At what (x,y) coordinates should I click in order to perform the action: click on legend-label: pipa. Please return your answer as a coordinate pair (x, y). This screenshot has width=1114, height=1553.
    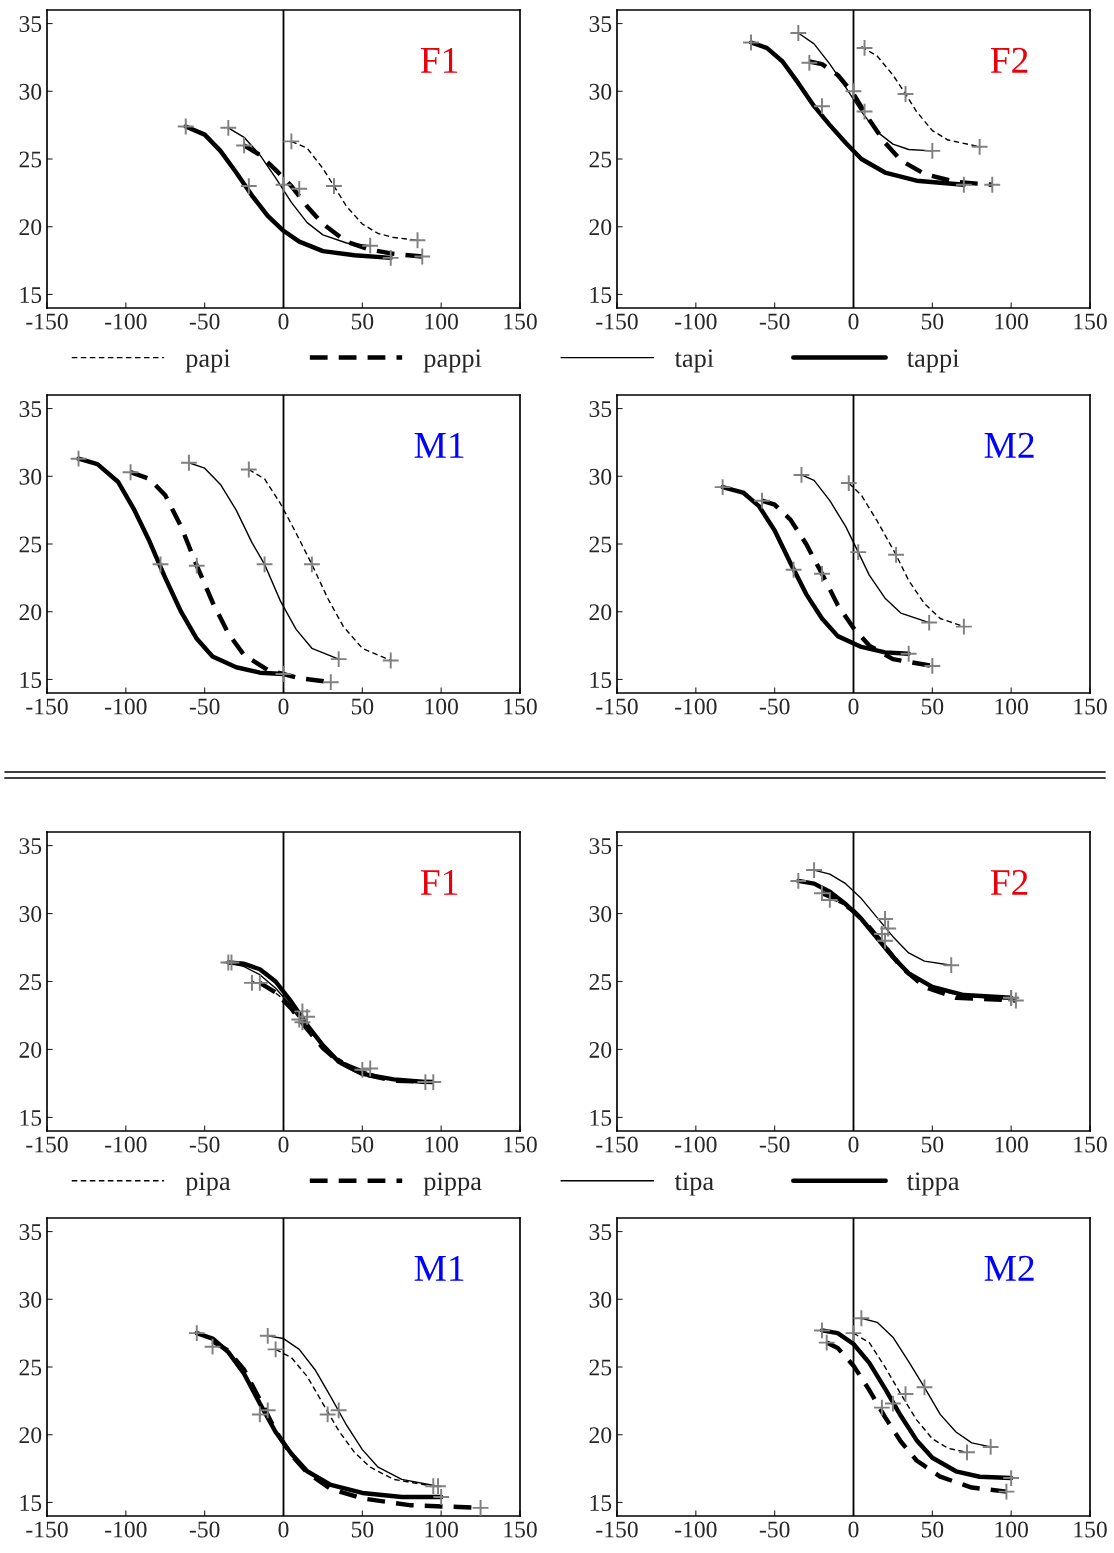
    Looking at the image, I should click on (208, 1184).